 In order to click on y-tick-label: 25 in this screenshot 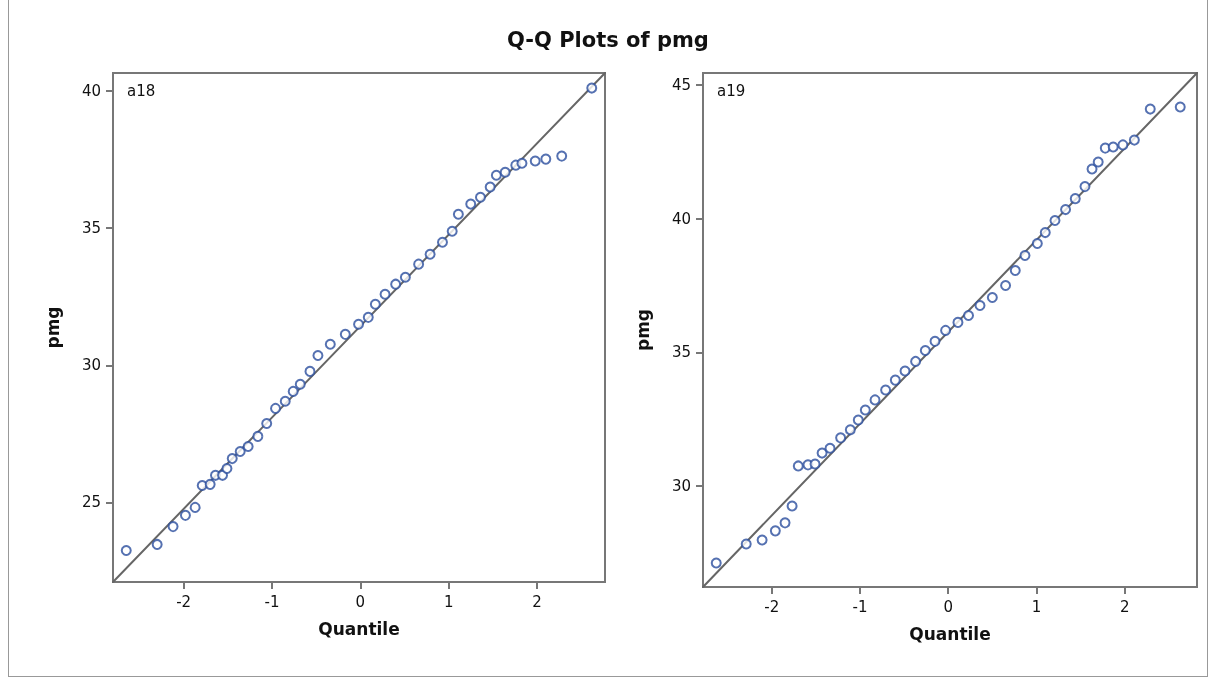, I will do `click(91, 502)`.